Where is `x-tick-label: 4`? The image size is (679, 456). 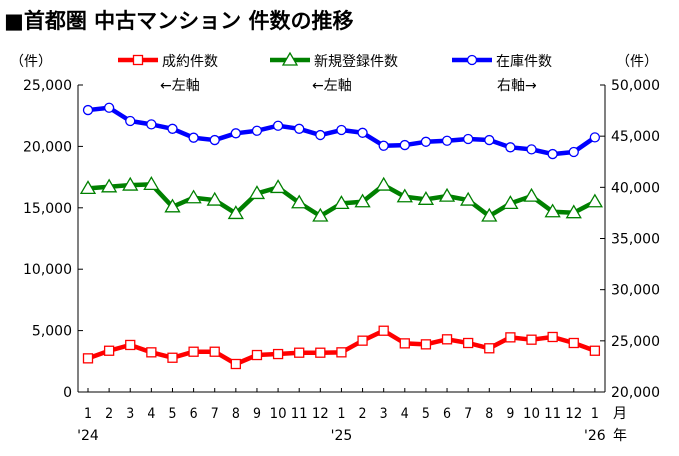 x-tick-label: 4 is located at coordinates (151, 414).